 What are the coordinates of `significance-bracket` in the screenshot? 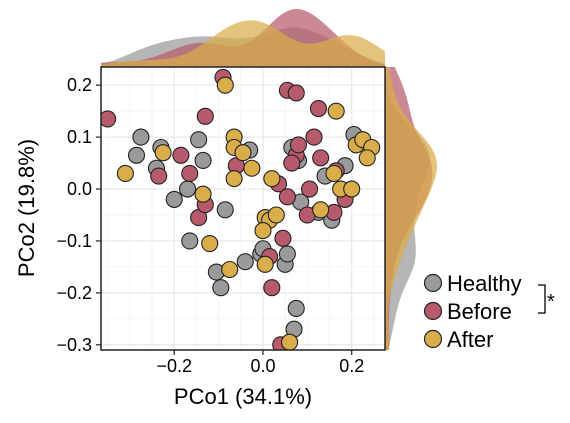 It's located at (542, 299).